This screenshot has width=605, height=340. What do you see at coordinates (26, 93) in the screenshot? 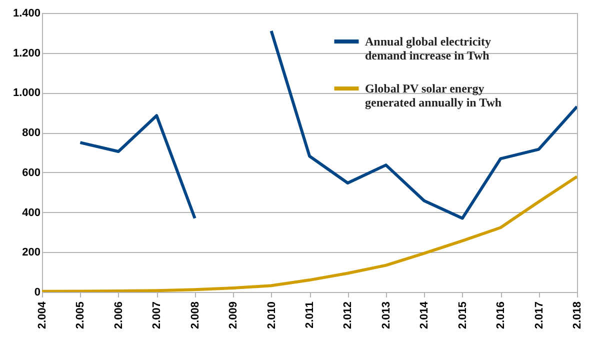
I see `y-tick-label: 1.000` at bounding box center [26, 93].